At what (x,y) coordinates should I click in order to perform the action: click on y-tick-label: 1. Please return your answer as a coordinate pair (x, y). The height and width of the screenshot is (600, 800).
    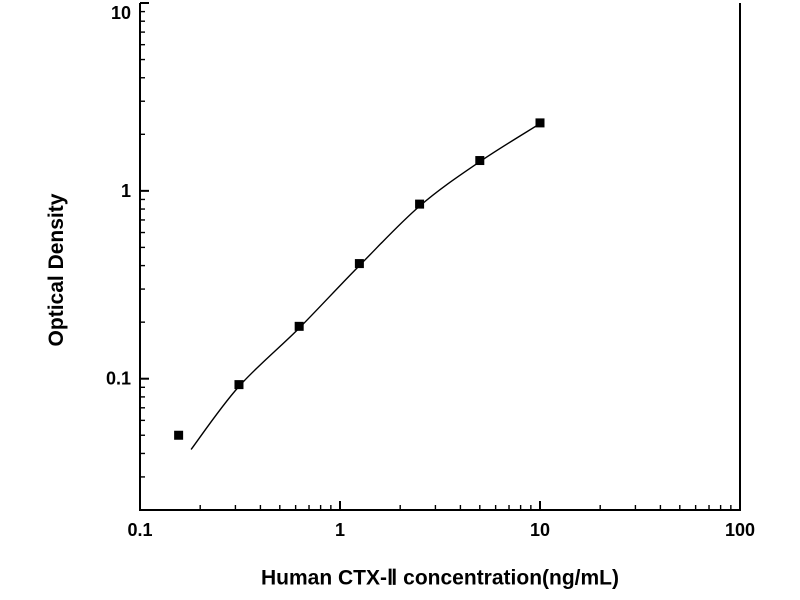
    Looking at the image, I should click on (126, 191).